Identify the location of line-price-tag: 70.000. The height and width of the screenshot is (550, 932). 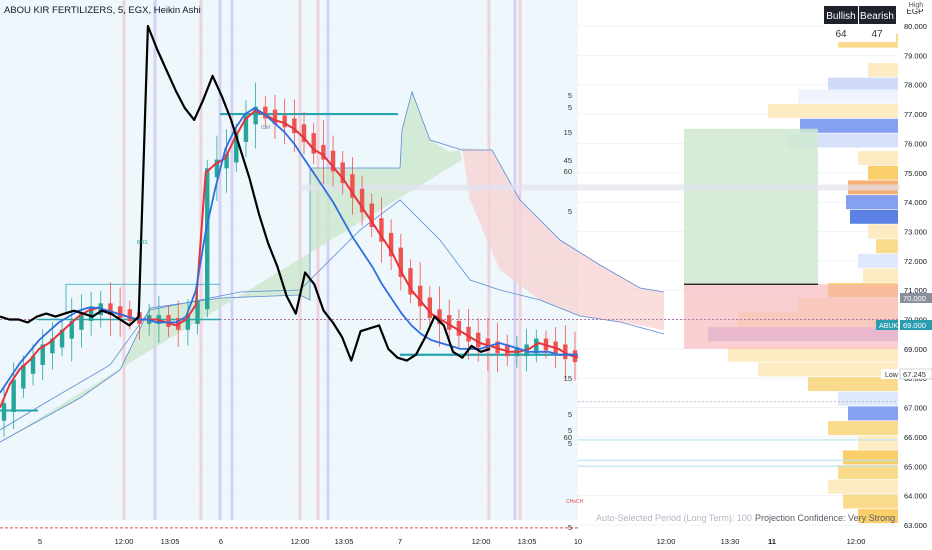
(914, 298).